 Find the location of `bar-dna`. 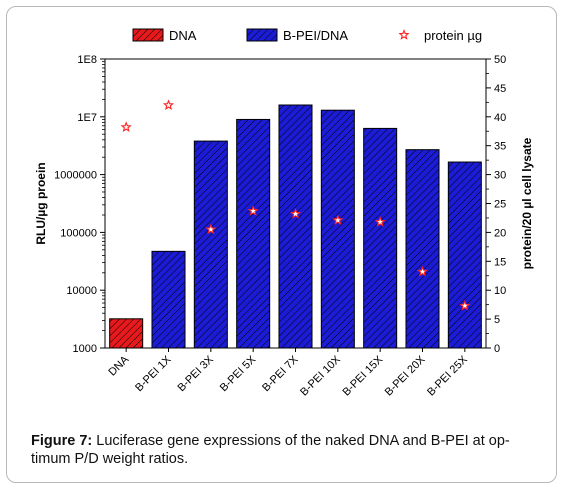

bar-dna is located at coordinates (126, 333).